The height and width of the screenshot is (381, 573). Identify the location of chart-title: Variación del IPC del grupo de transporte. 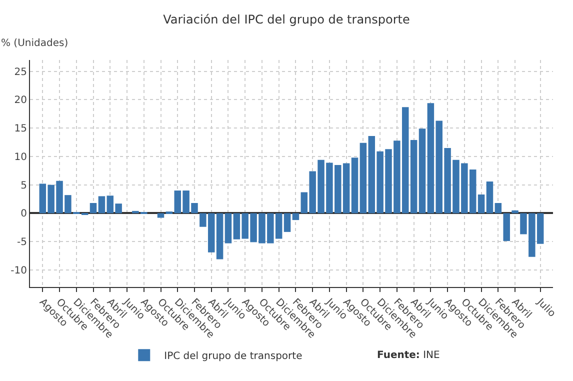
(286, 19).